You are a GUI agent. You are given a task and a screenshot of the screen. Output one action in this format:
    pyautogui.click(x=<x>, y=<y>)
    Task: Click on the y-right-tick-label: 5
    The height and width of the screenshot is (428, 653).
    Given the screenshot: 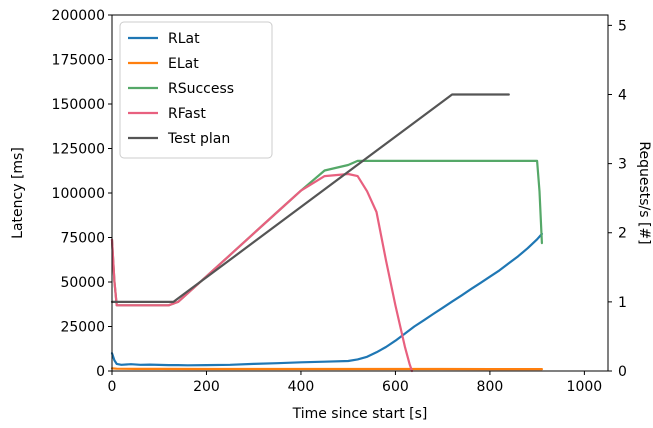 What is the action you would take?
    pyautogui.click(x=622, y=26)
    